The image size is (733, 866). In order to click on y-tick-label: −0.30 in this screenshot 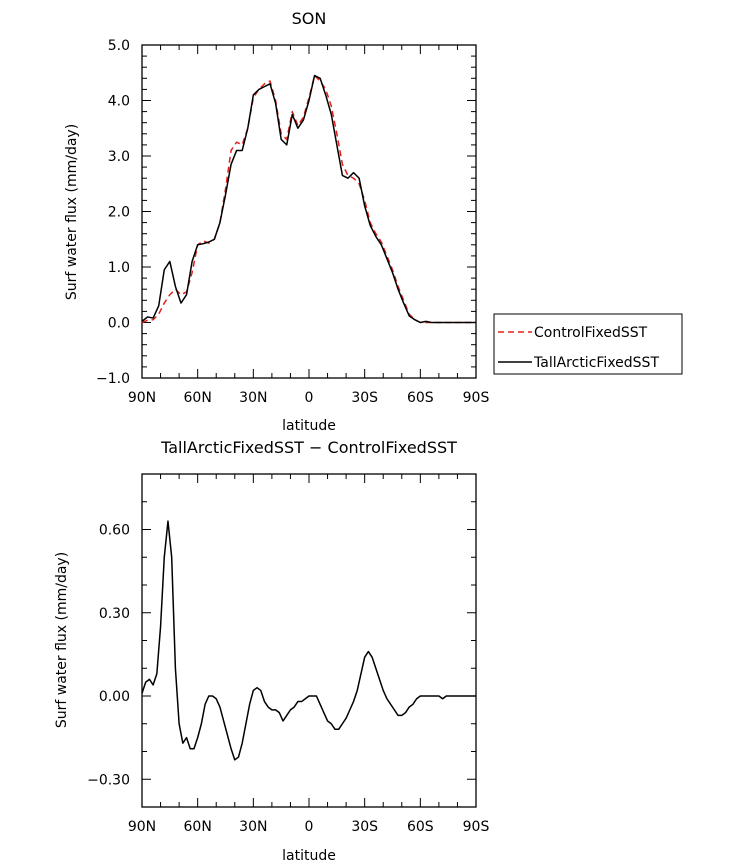, I will do `click(108, 780)`.